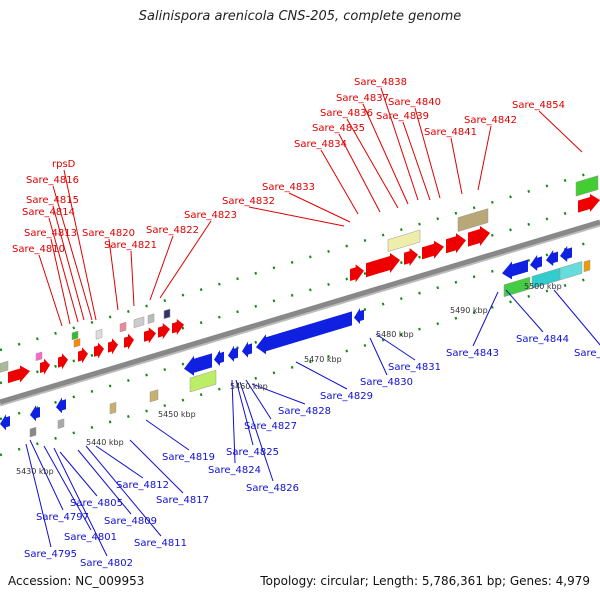  What do you see at coordinates (106, 563) in the screenshot?
I see `gene-label-reverse: Sare_4802` at bounding box center [106, 563].